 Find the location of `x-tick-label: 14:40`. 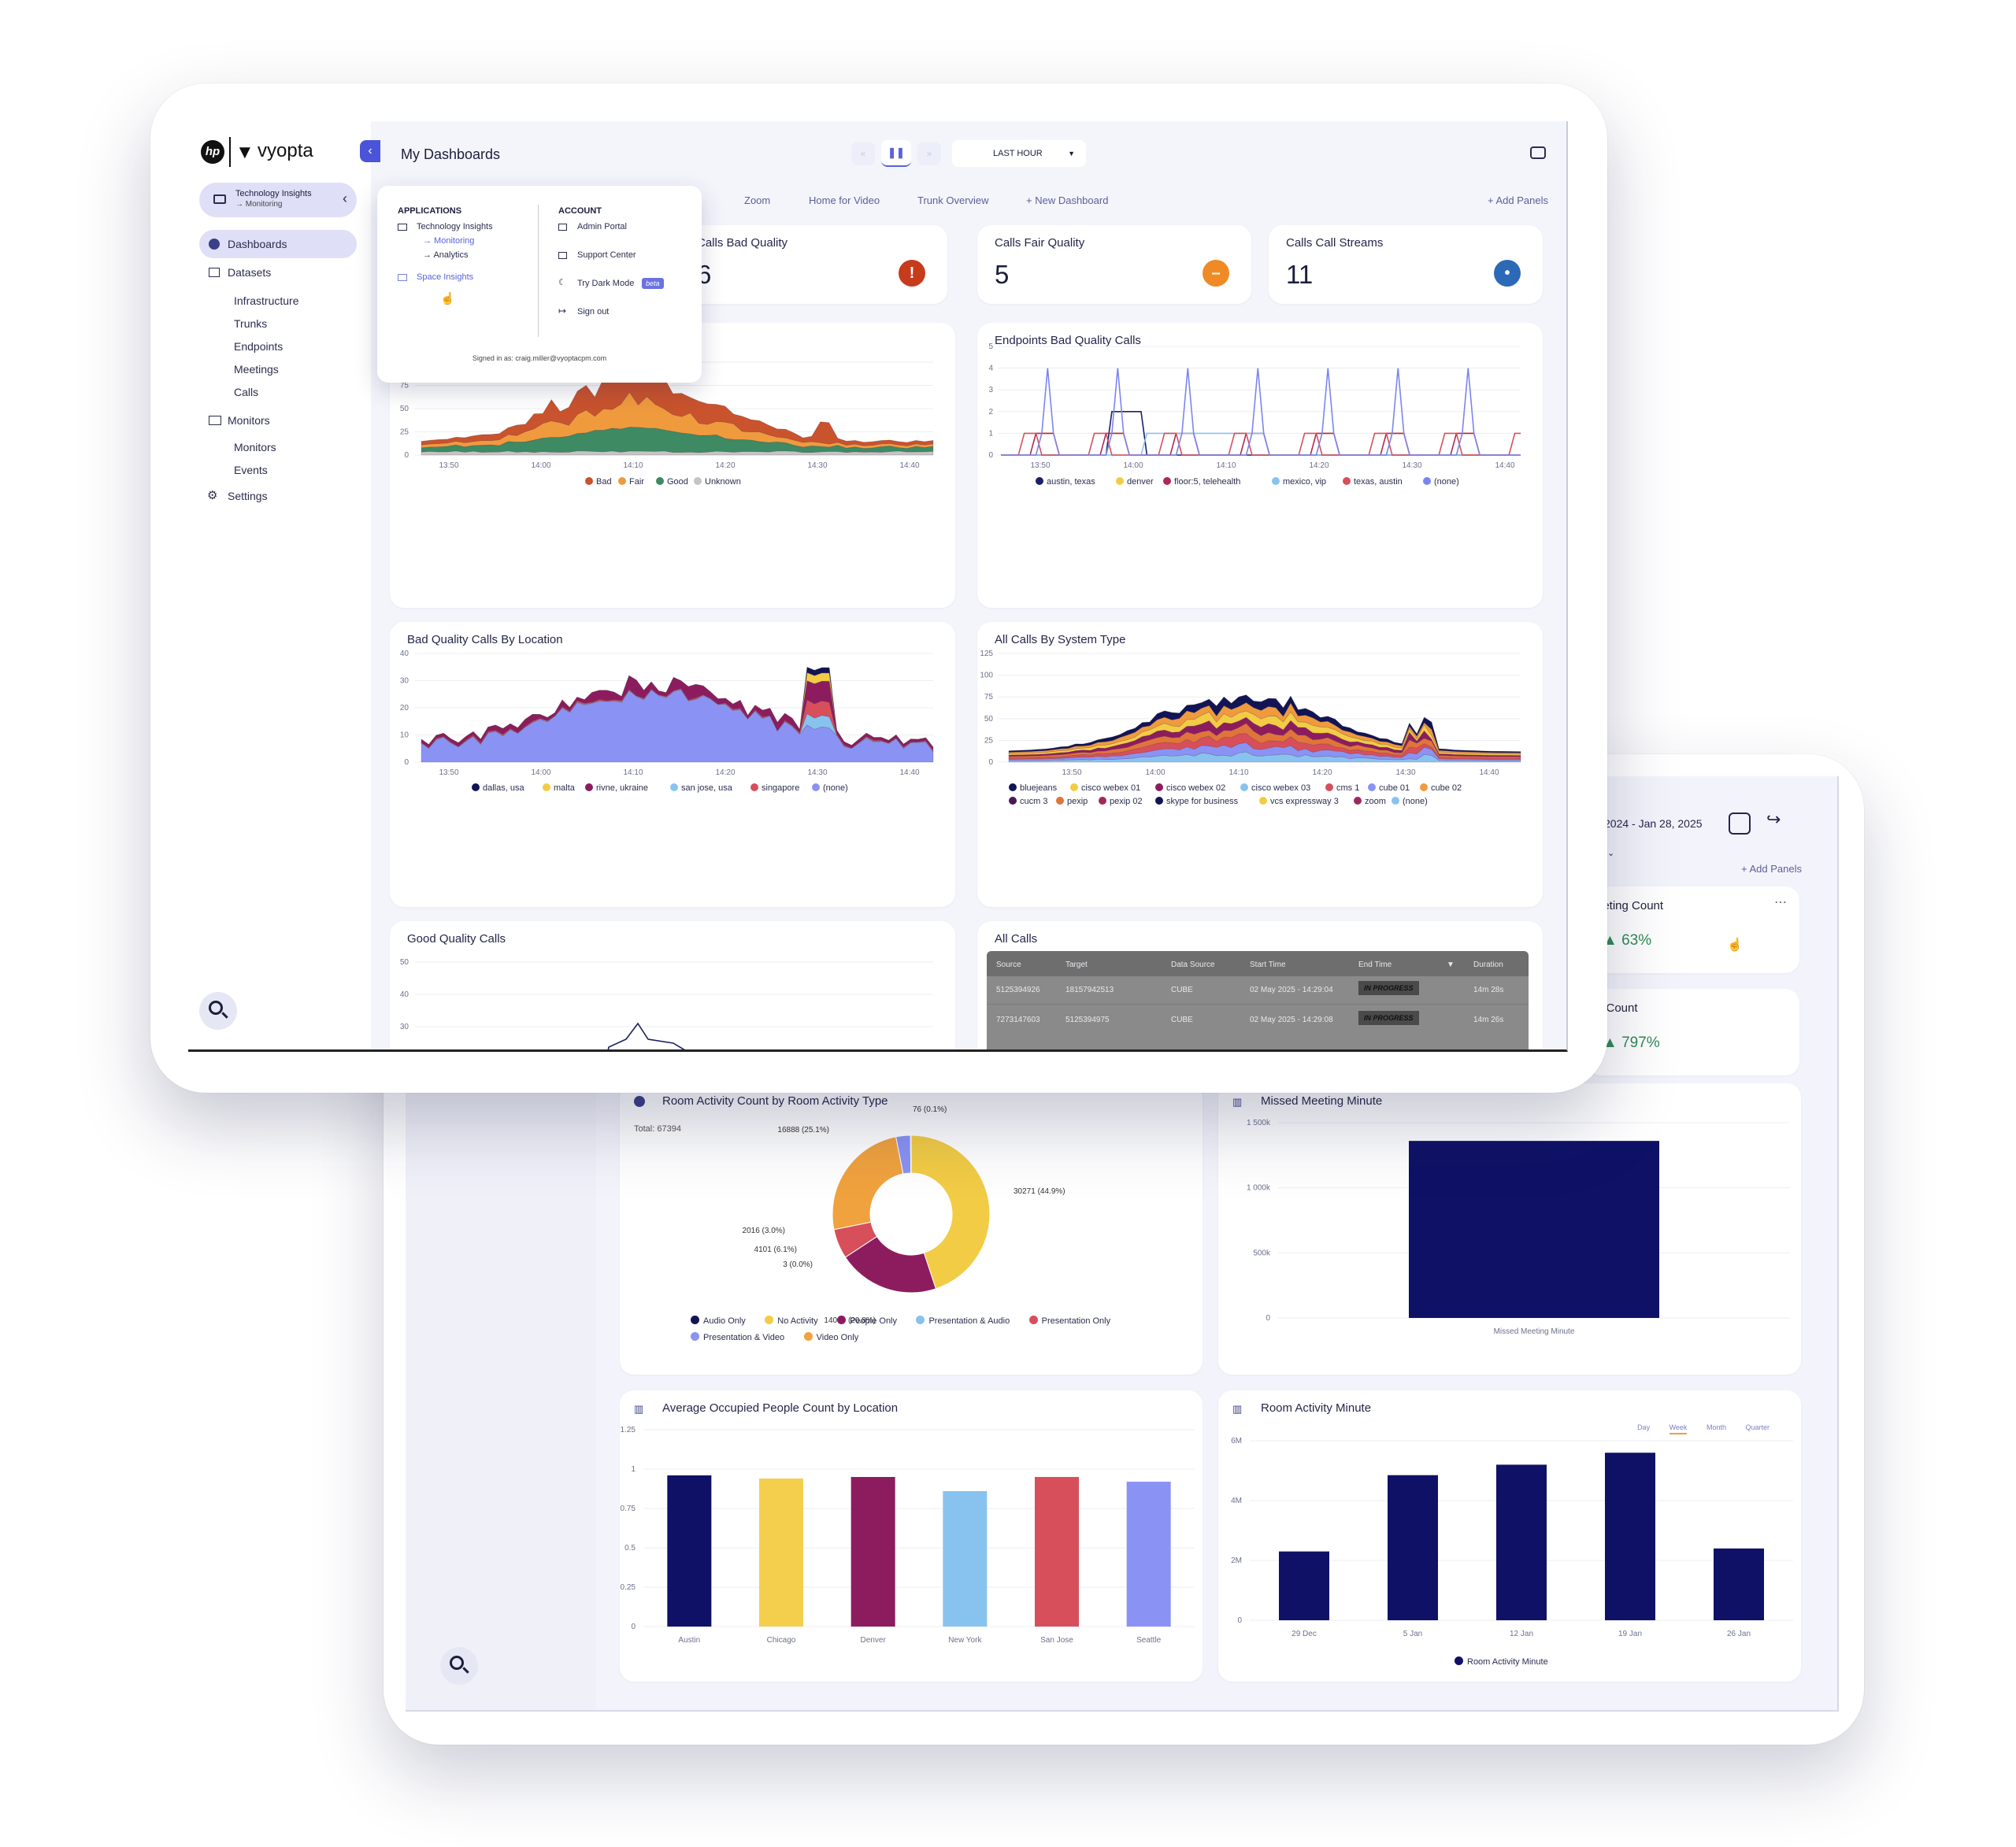

x-tick-label: 14:40 is located at coordinates (1504, 465).